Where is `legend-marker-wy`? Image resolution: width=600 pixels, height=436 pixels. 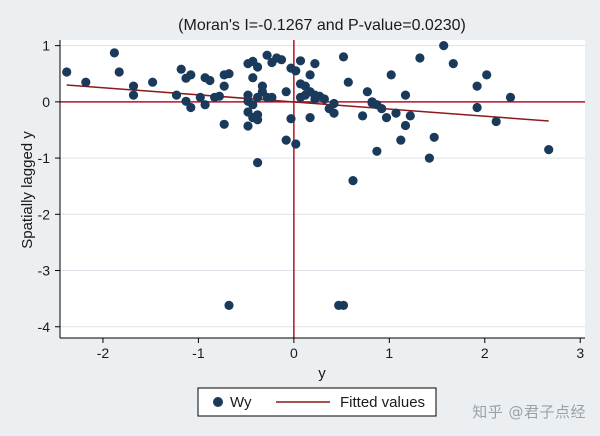
legend-marker-wy is located at coordinates (218, 402).